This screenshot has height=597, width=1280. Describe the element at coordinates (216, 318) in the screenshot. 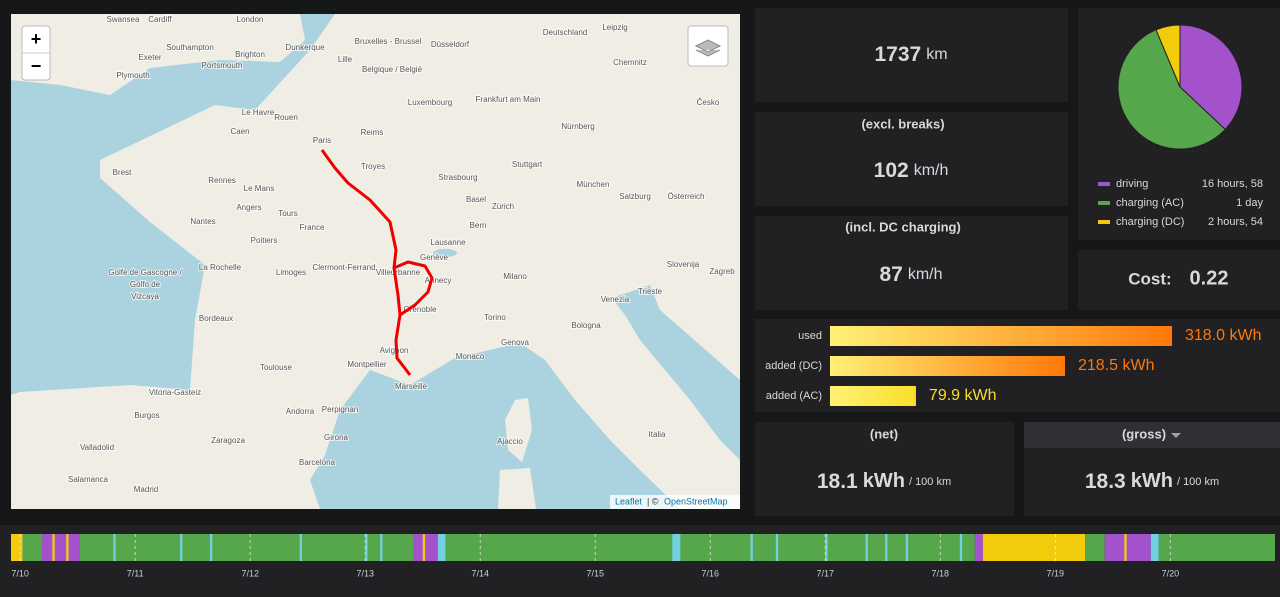

I see `map-label: Bordeaux` at that location.